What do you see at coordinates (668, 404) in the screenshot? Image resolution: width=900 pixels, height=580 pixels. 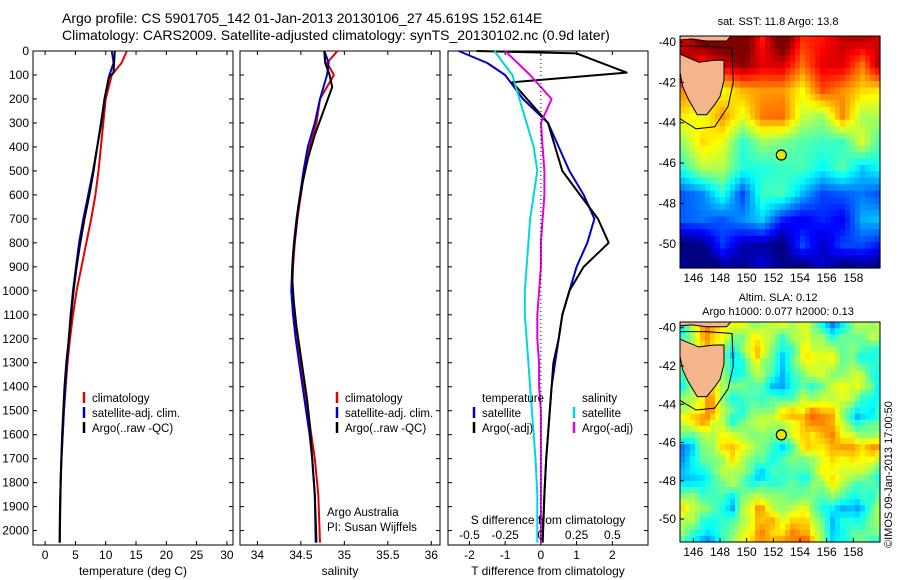 I see `lat-tick-label: -44` at bounding box center [668, 404].